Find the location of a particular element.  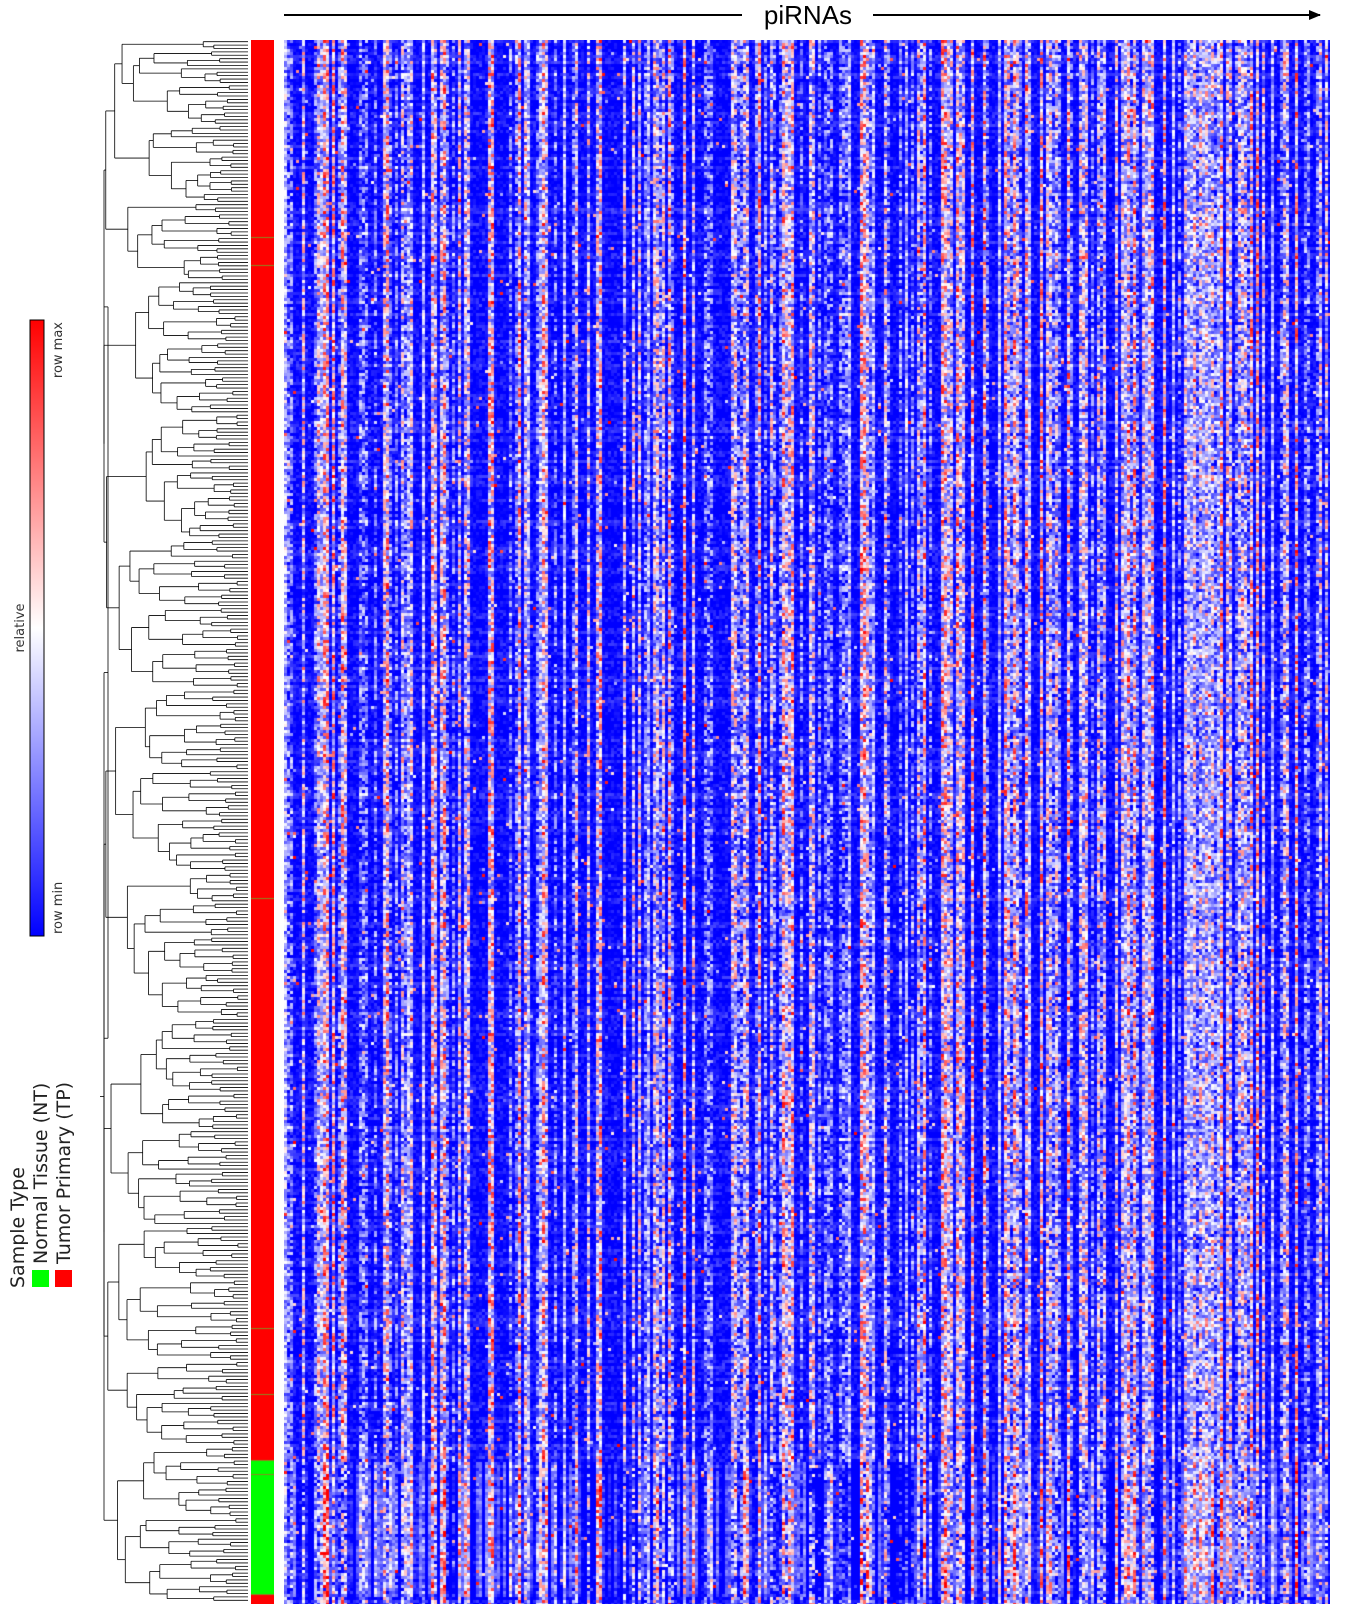

colorbar-min-label: row min is located at coordinates (58, 908).